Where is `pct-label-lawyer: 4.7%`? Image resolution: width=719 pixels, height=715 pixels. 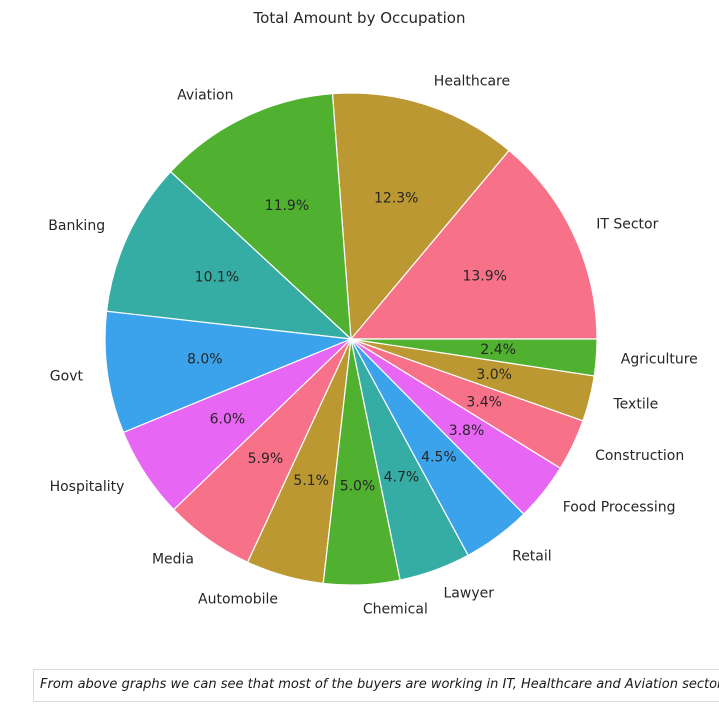
pct-label-lawyer: 4.7% is located at coordinates (402, 478).